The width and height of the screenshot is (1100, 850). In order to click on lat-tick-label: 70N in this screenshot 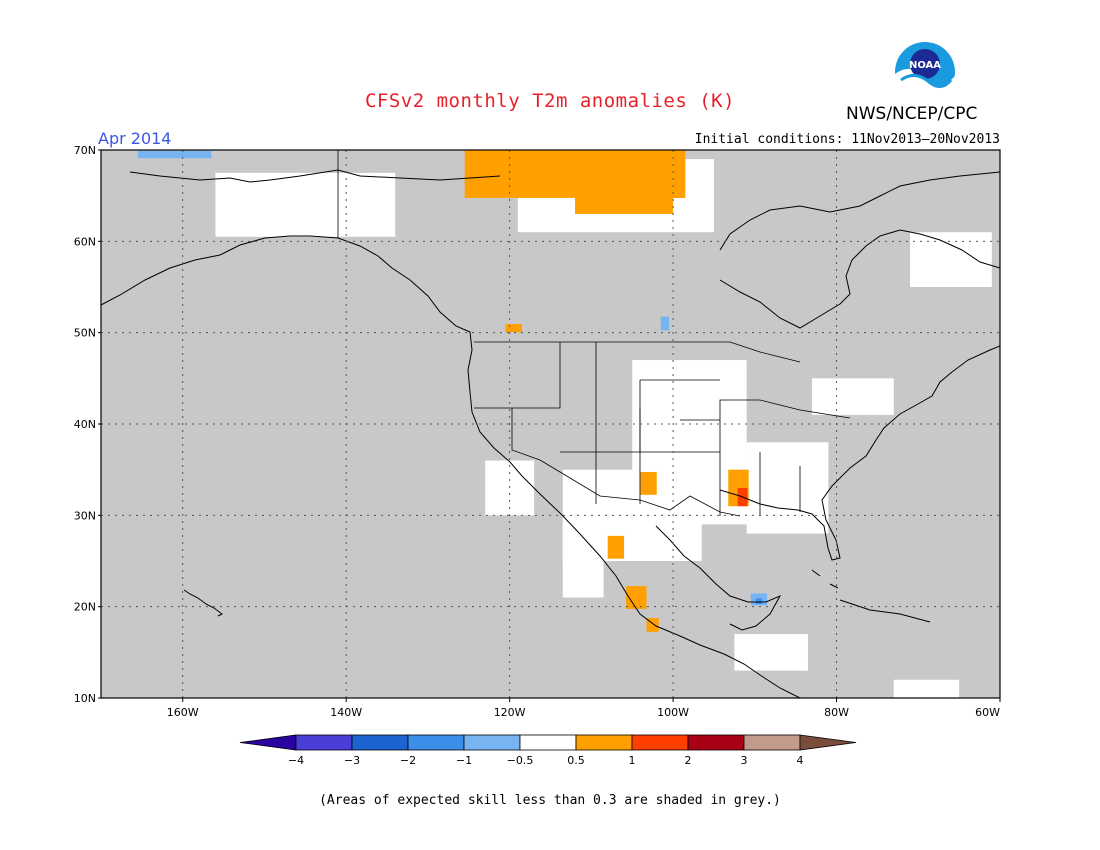, I will do `click(85, 150)`.